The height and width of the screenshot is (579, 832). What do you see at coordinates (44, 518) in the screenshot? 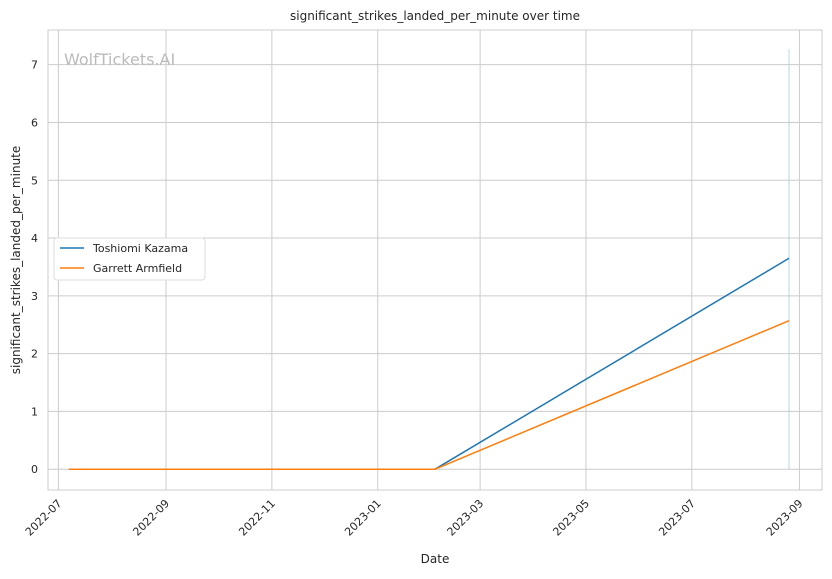
I see `x-tick-label: 2022-07` at bounding box center [44, 518].